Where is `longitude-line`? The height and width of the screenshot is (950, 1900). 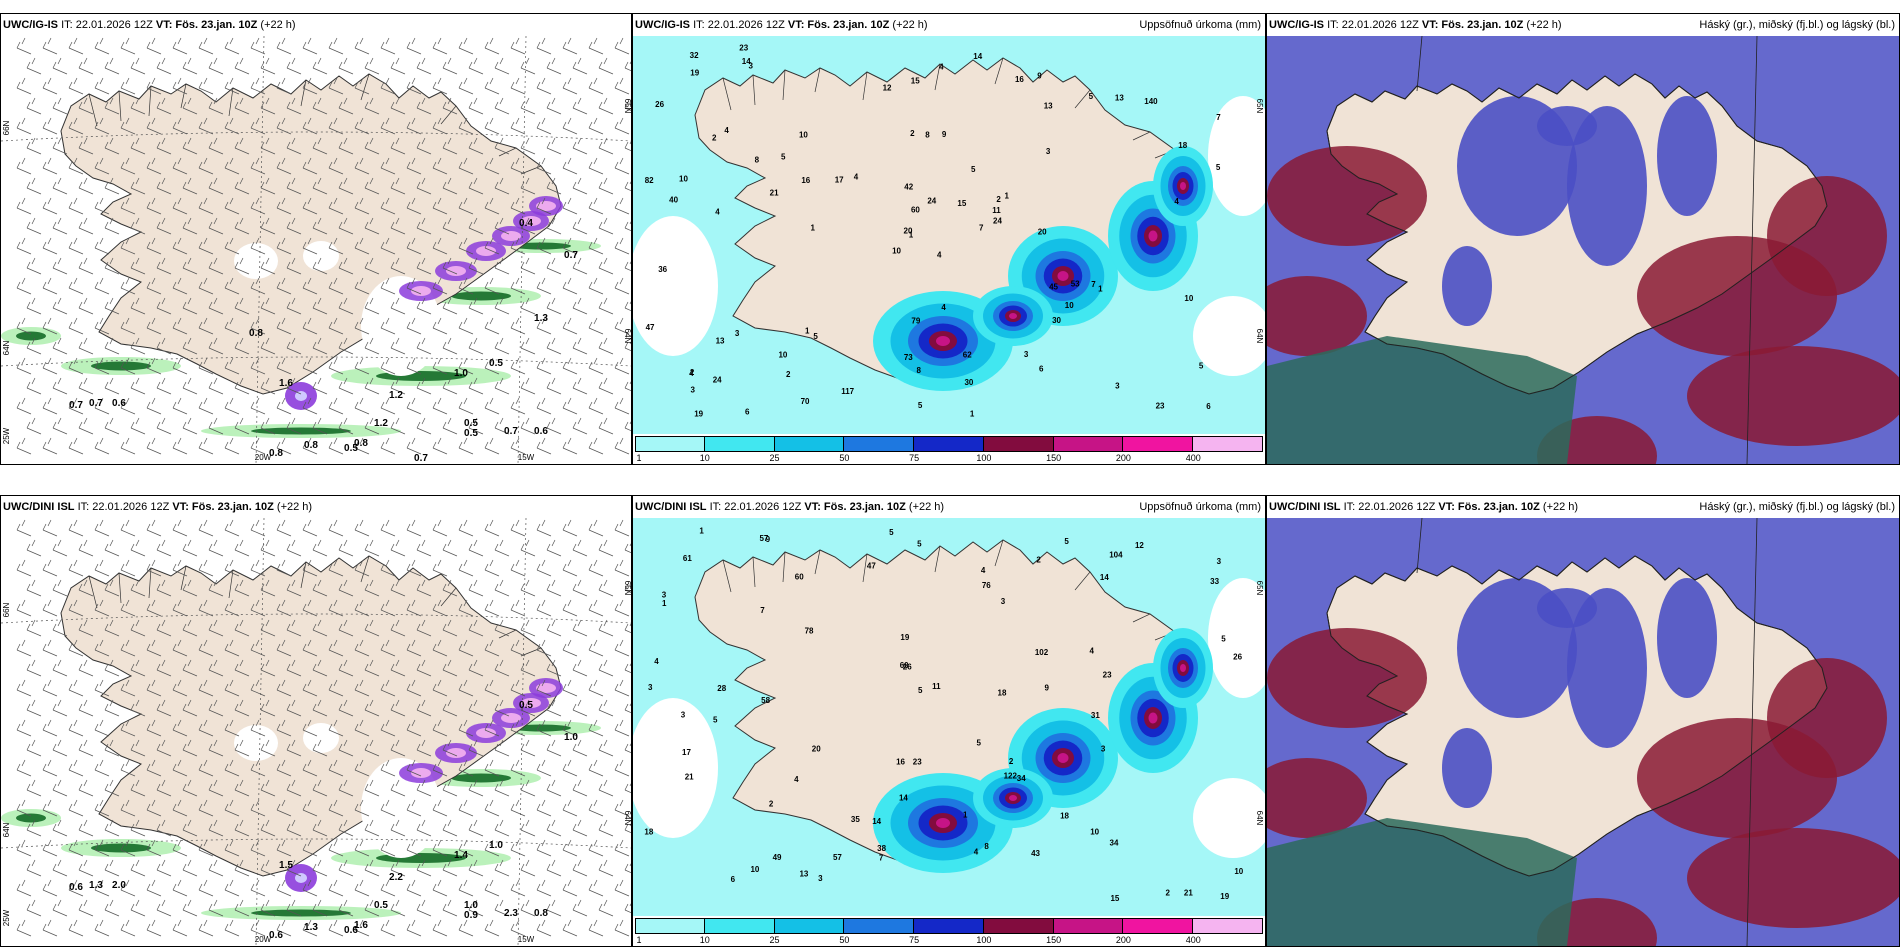
longitude-line is located at coordinates (522, 249).